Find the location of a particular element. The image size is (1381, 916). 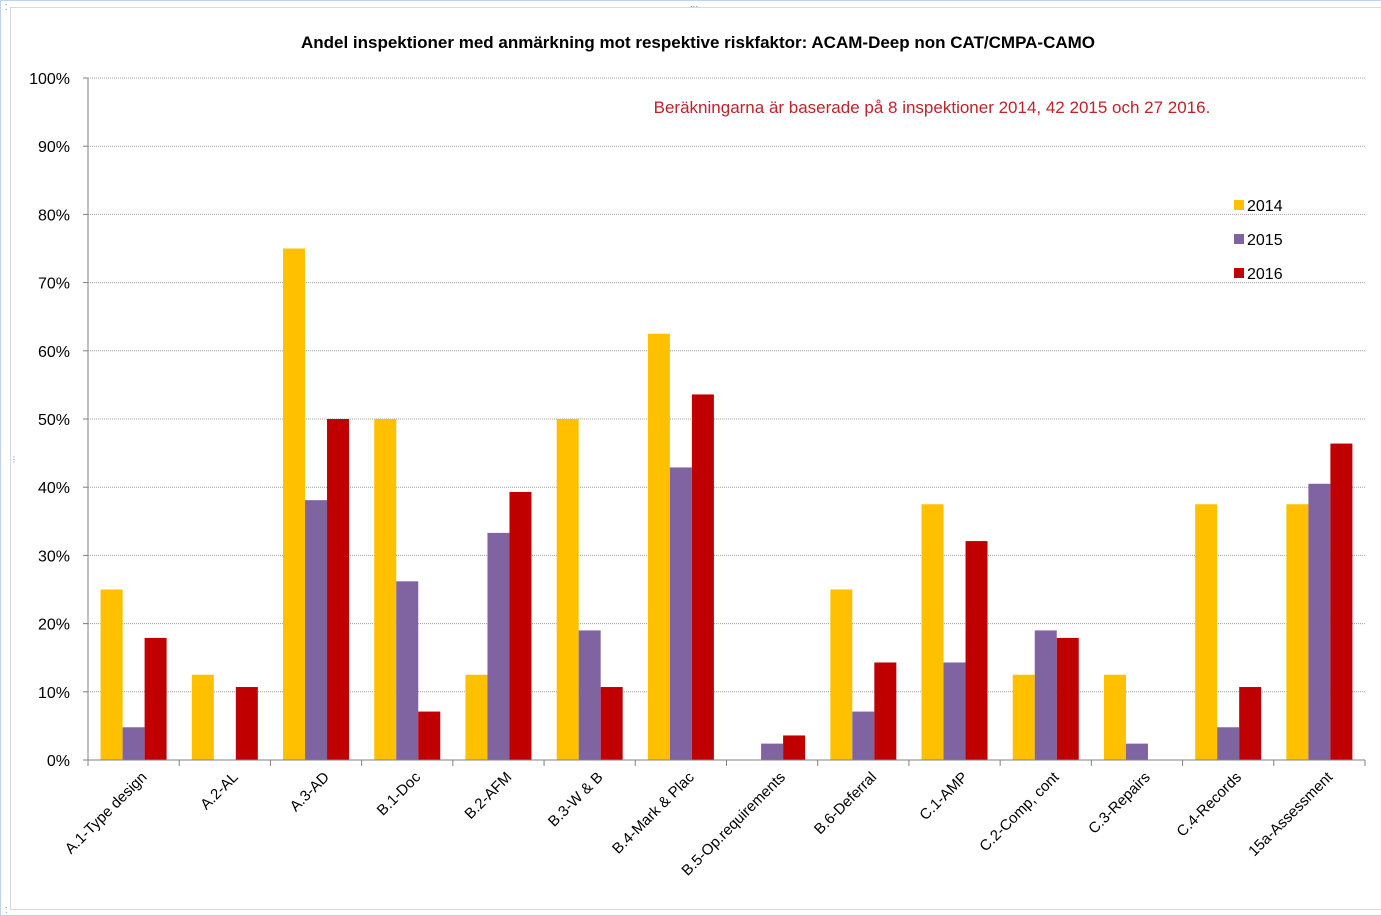

x-category-label: B.5-Op.requirements is located at coordinates (733, 824).